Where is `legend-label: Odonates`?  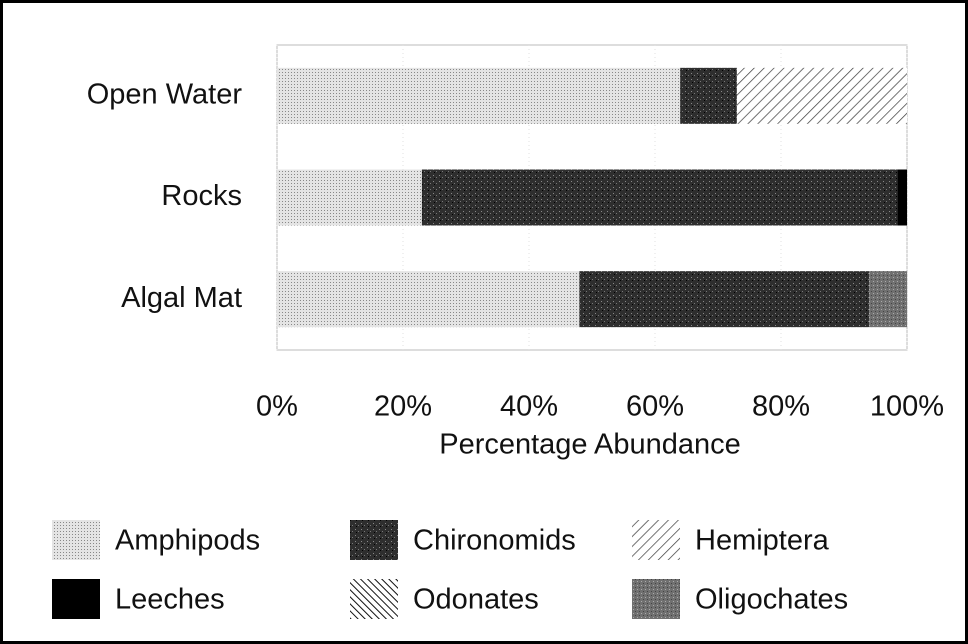
legend-label: Odonates is located at coordinates (476, 600).